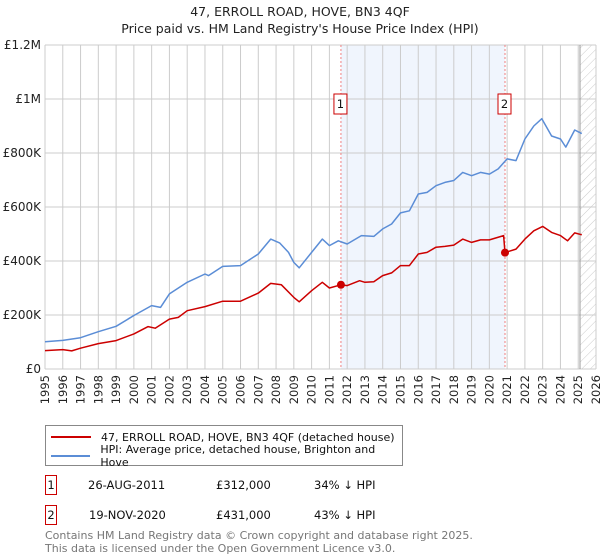  Describe the element at coordinates (400, 389) in the screenshot. I see `x-tick-label: 2015` at that location.